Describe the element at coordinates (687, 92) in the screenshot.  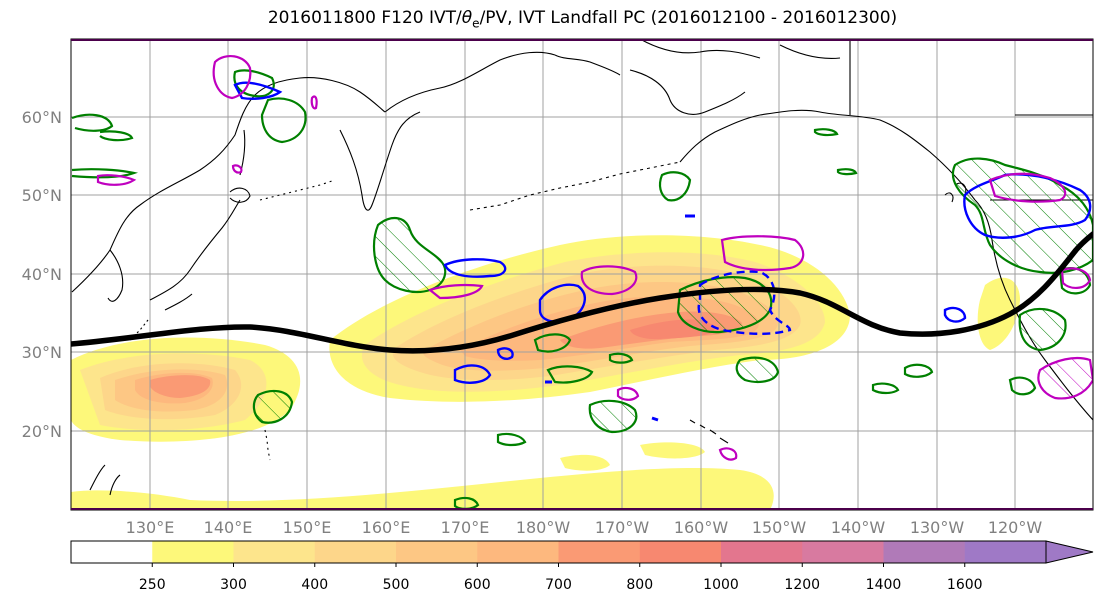
I see `alaska-west` at that location.